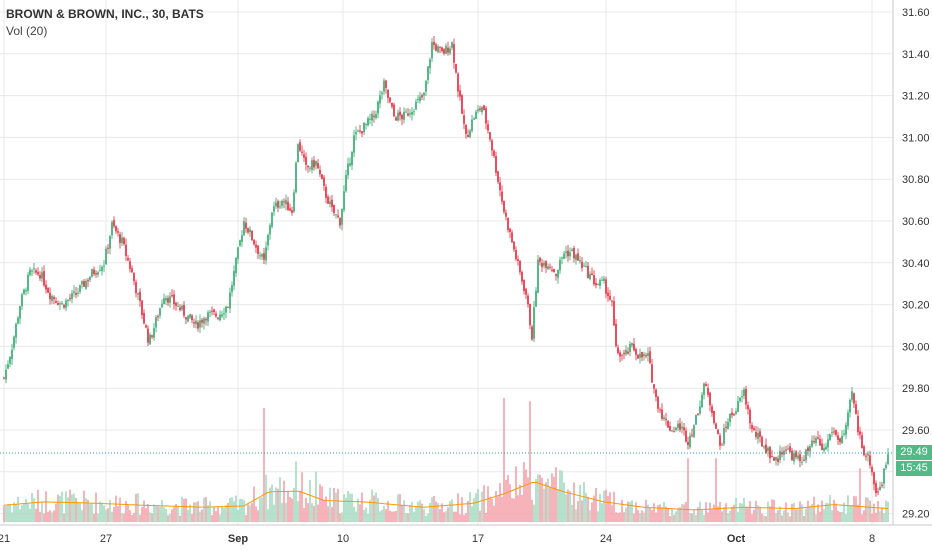 Image resolution: width=932 pixels, height=550 pixels. Describe the element at coordinates (238, 539) in the screenshot. I see `time-tick-label: Sep` at that location.